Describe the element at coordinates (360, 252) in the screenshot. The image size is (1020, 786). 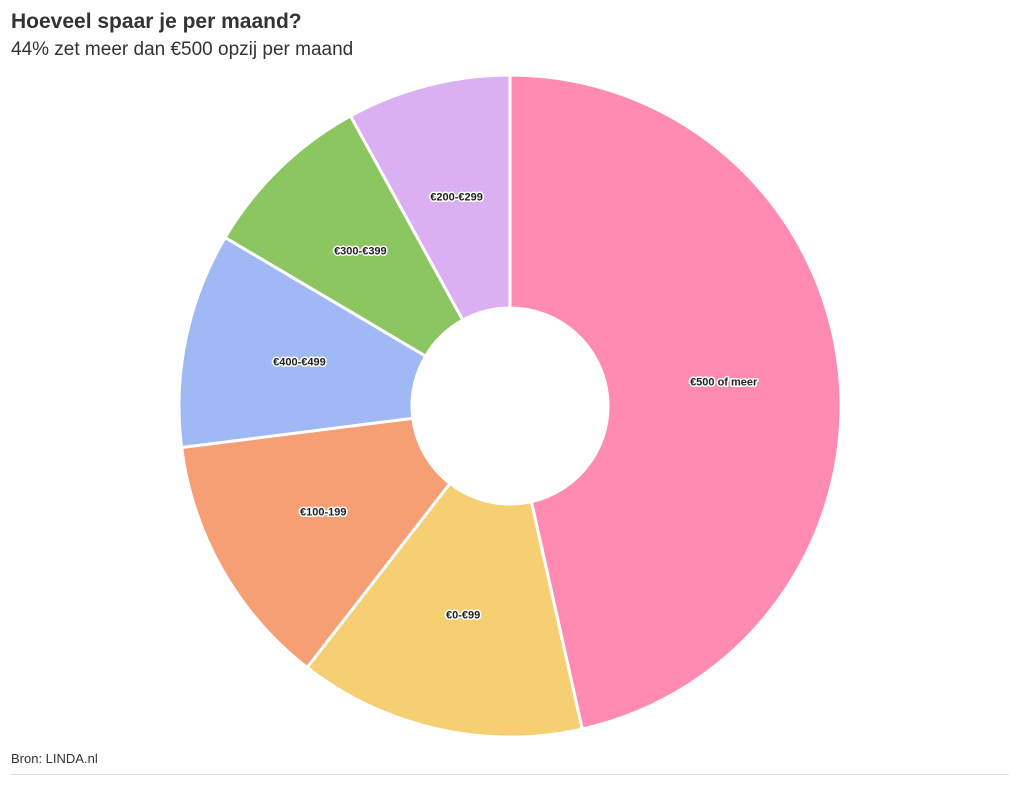
I see `slice-label-eur300-eur399: €300-€399` at that location.